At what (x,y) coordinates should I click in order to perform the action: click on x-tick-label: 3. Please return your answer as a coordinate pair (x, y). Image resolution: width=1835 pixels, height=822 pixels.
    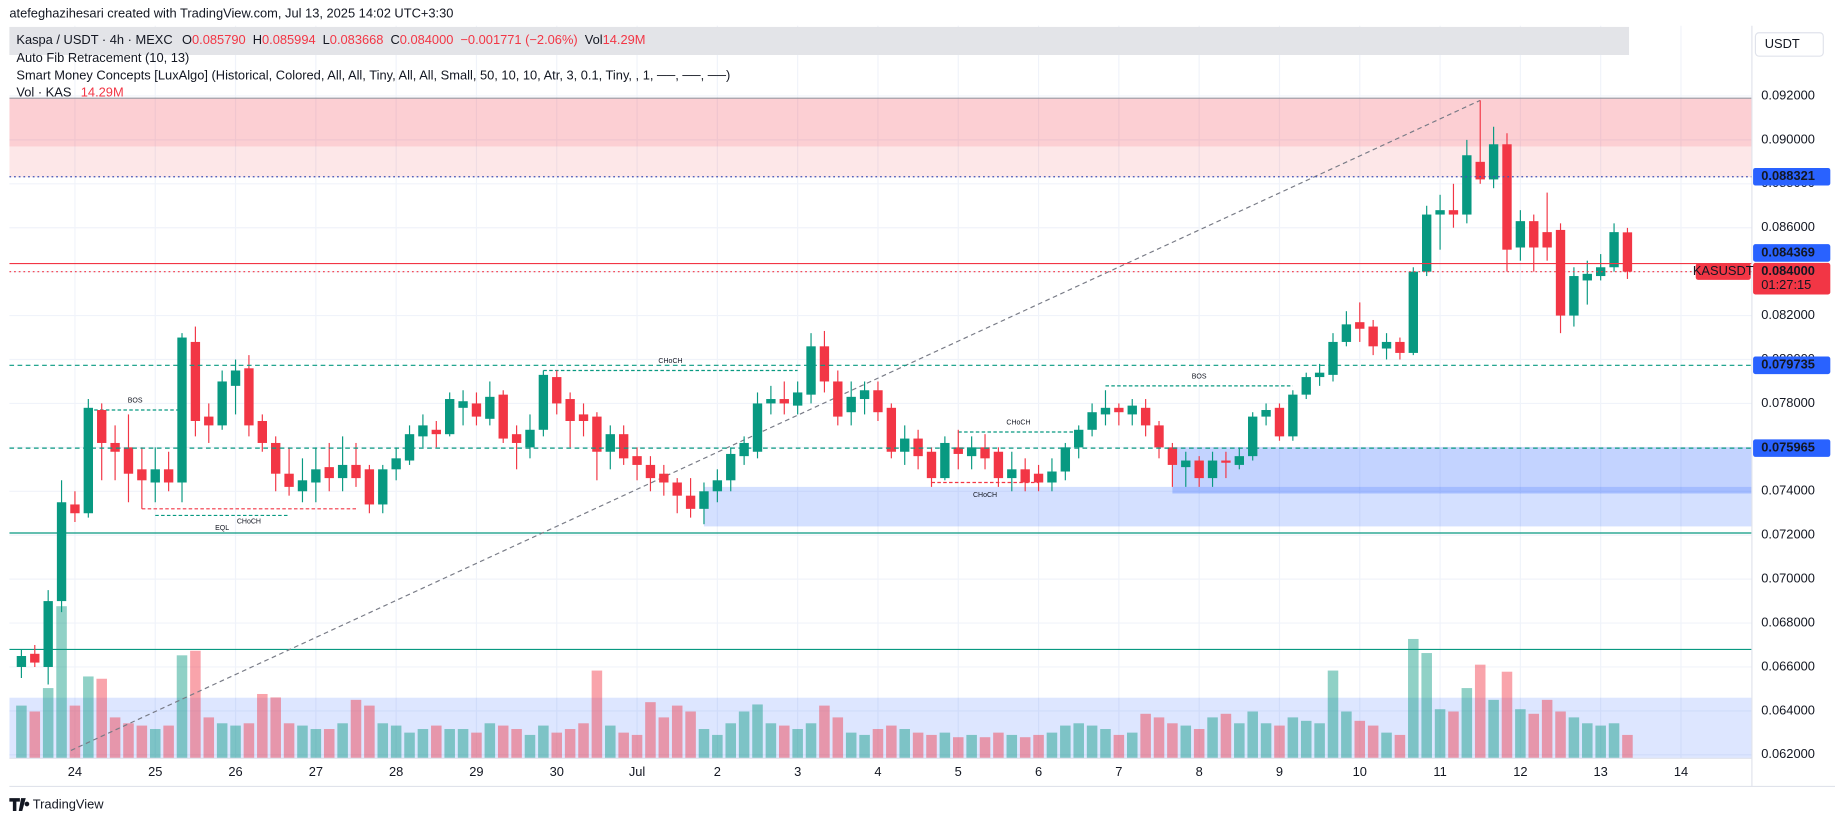
    Looking at the image, I should click on (797, 771).